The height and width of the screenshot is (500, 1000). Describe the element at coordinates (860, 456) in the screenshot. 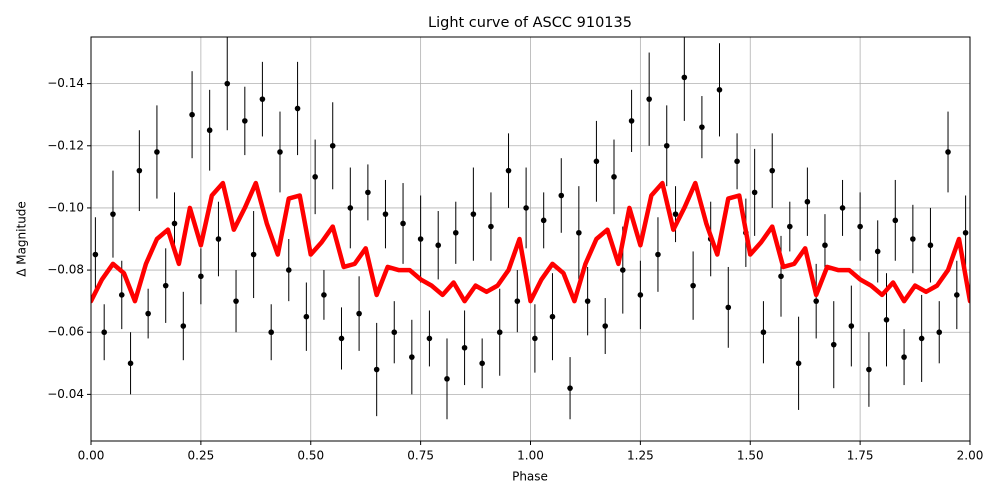

I see `x-tick-label: 1.75` at that location.